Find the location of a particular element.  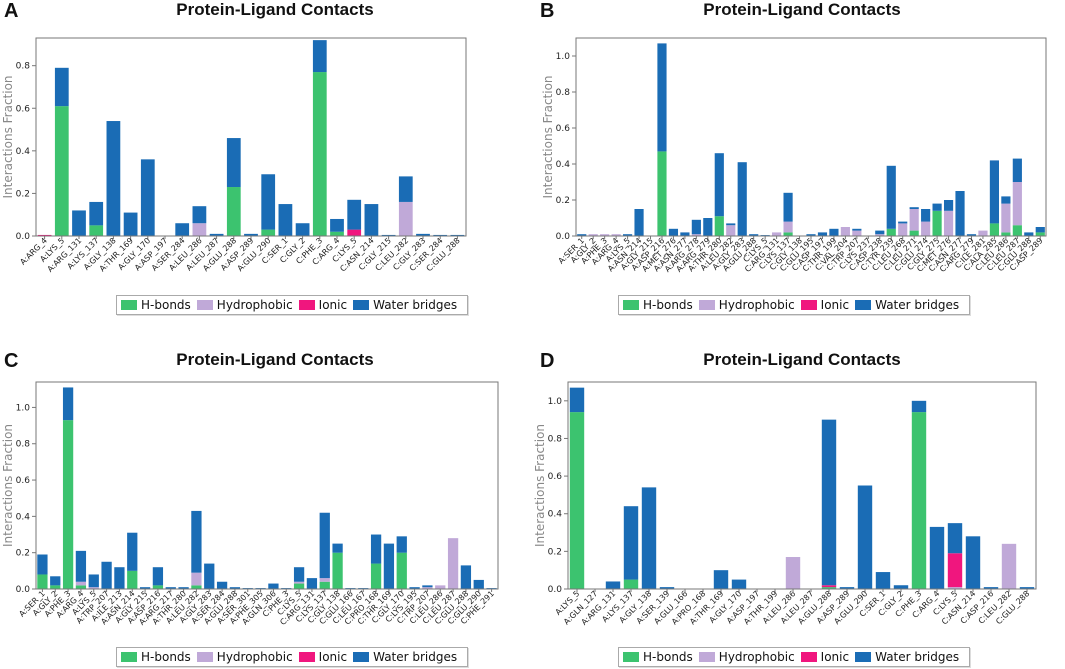

y-axis-label: Interactions Fraction is located at coordinates (8, 136).